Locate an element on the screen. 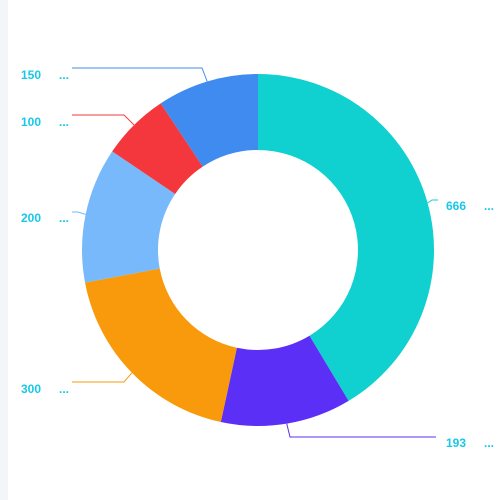 Image resolution: width=500 pixels, height=500 pixels. left-edge-panel is located at coordinates (4, 250).